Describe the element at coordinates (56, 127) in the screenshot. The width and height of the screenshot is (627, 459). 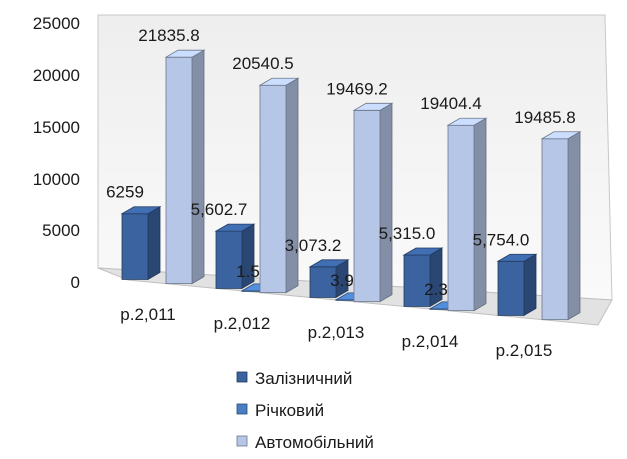
I see `y-tick-label: 15000` at that location.